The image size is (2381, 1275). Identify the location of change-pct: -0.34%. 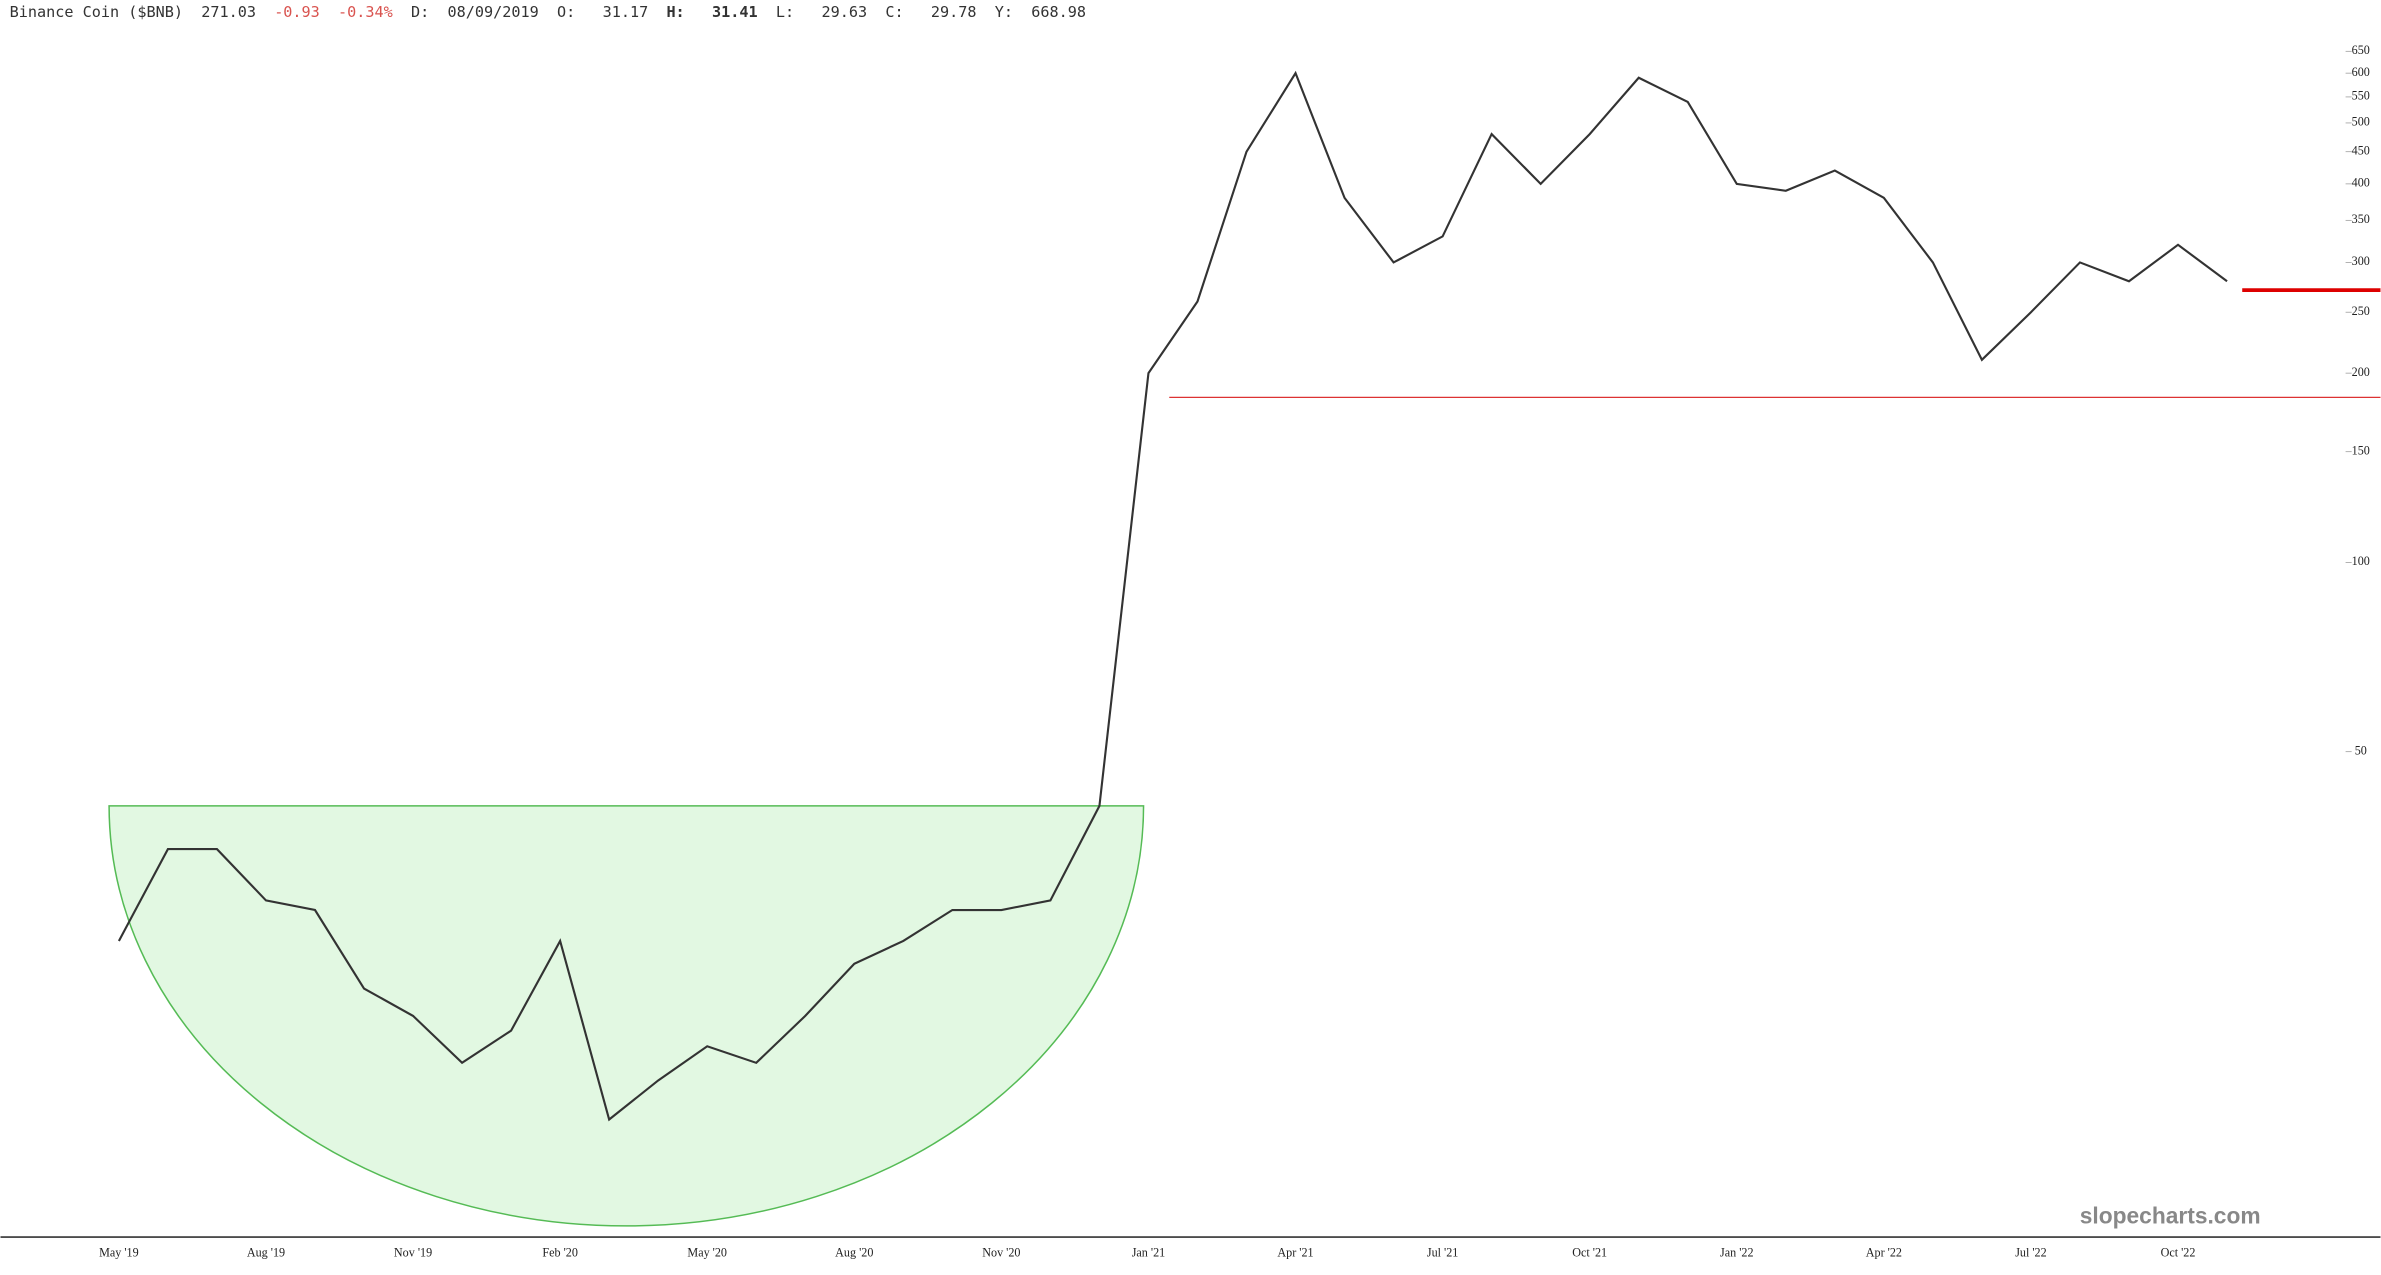
(365, 12).